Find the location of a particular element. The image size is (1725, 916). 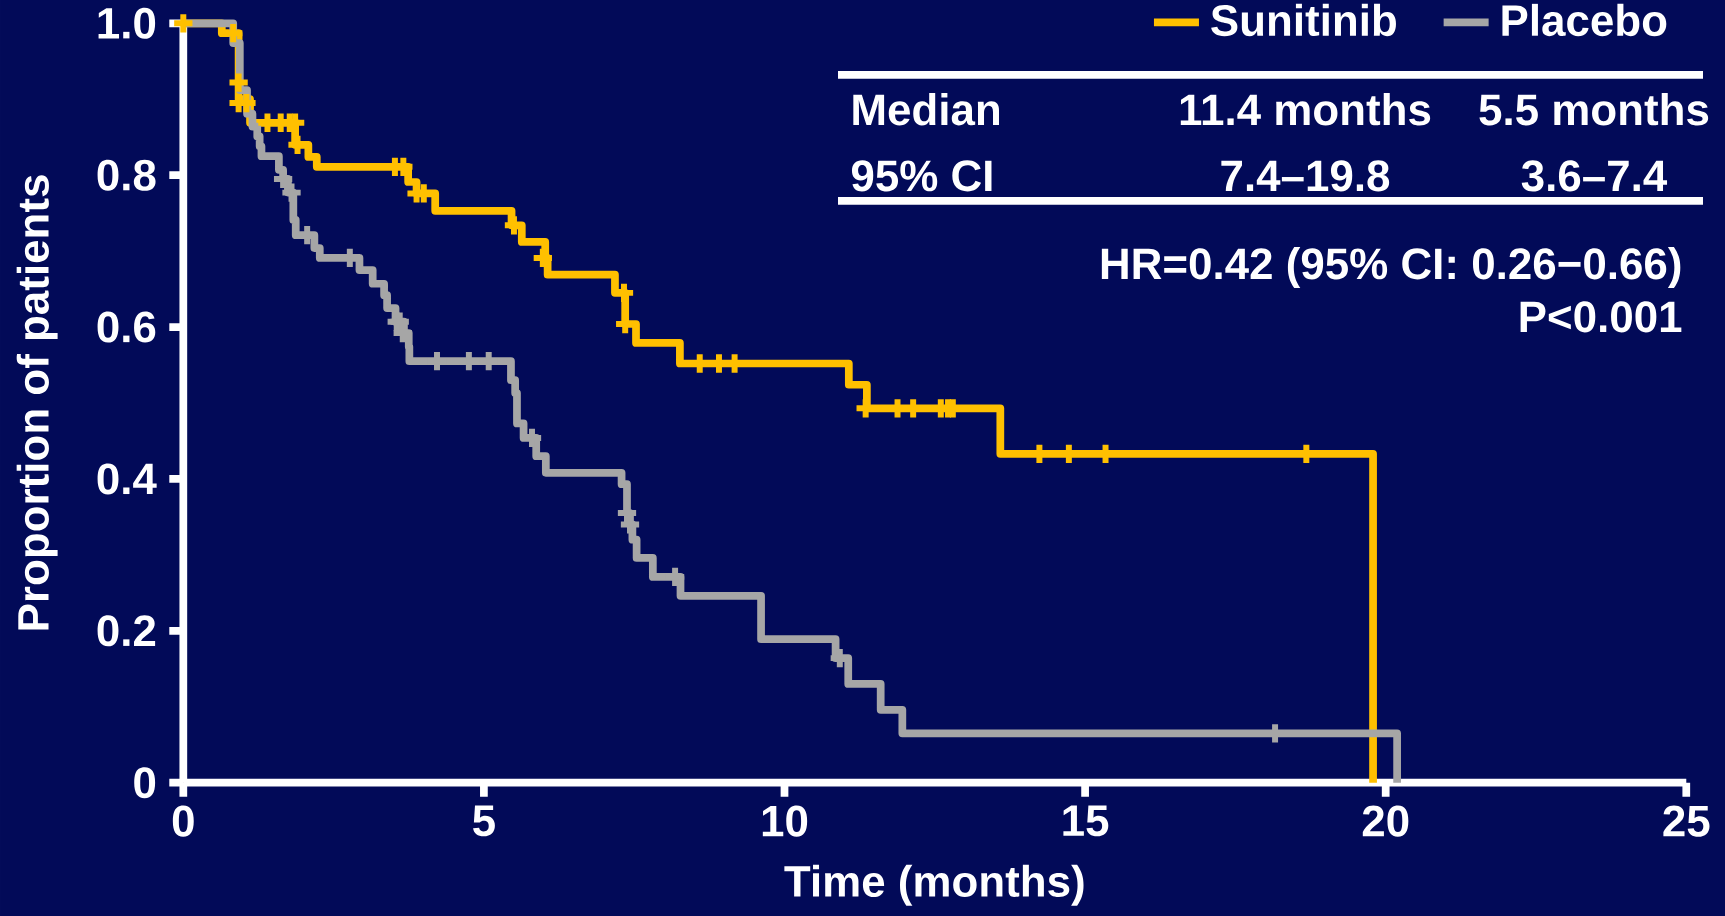

y-tick-label: 0.4 is located at coordinates (127, 479).